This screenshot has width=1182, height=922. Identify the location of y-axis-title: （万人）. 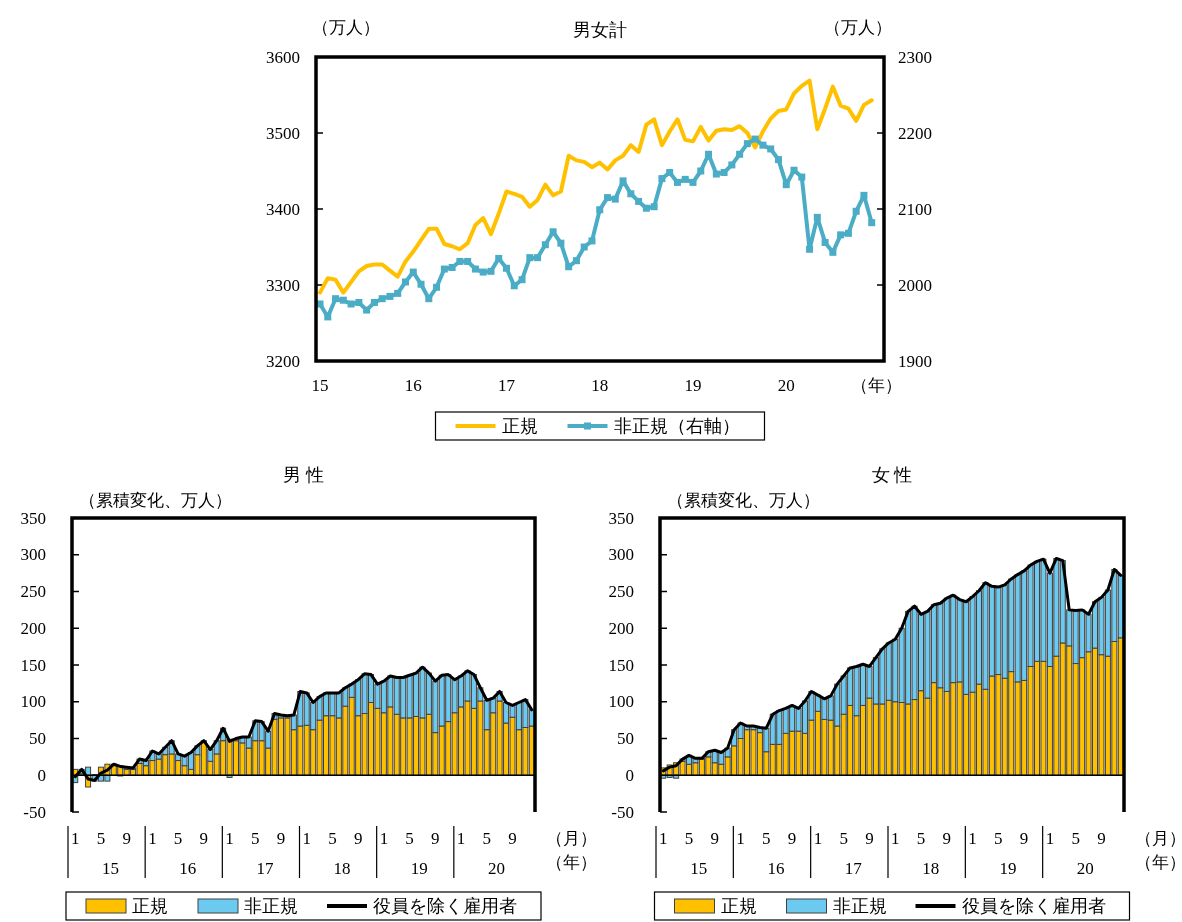
(346, 27).